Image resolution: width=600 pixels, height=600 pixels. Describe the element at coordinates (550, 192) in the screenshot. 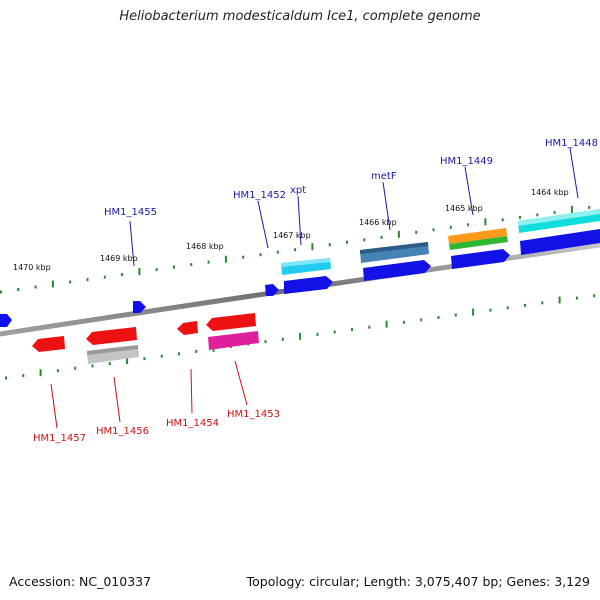

I see `scale-label: 1464 kbp` at that location.